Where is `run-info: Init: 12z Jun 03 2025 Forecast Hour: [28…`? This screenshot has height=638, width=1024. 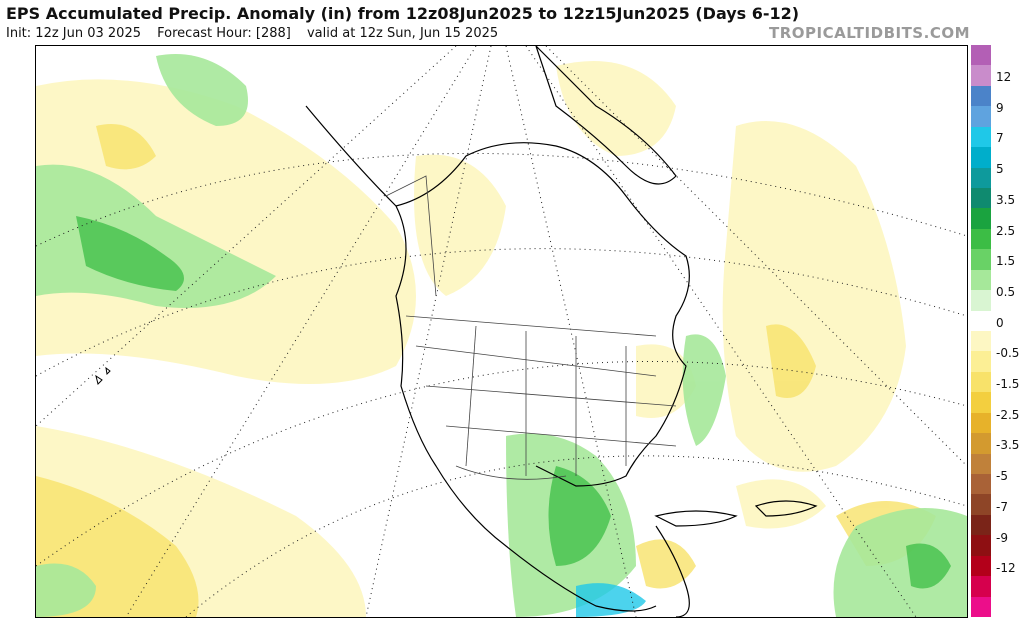
run-info: Init: 12z Jun 03 2025 Forecast Hour: [28… is located at coordinates (258, 33).